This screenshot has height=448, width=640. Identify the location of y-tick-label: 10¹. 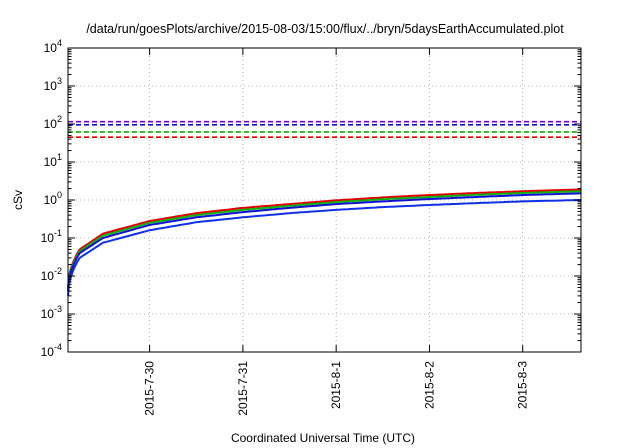
(53, 160).